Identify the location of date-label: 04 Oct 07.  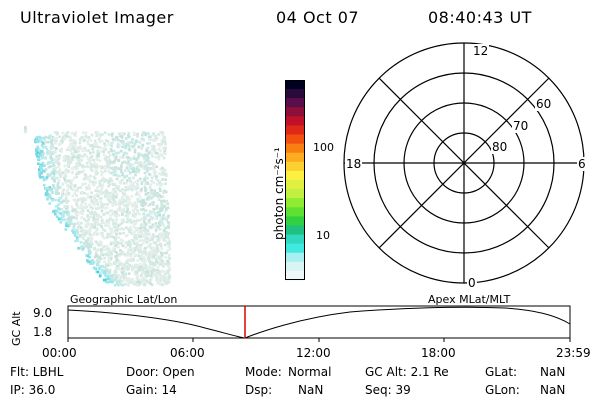
(318, 17).